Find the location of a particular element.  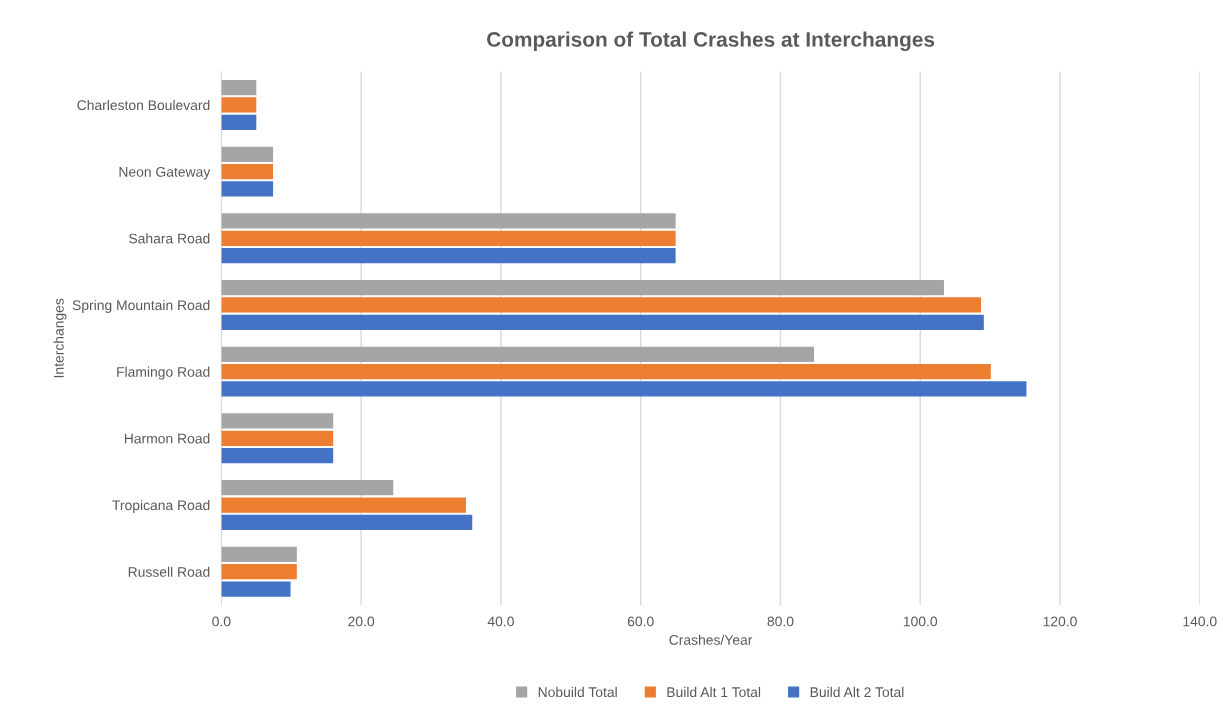

chart-title: Comparison of Total Crashes at Interchanges is located at coordinates (711, 41).